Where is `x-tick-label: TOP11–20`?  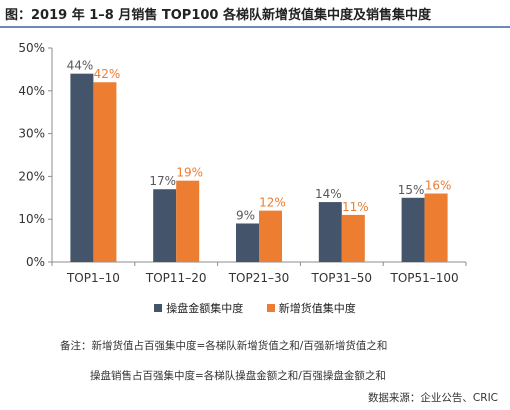
x-tick-label: TOP11–20 is located at coordinates (176, 278).